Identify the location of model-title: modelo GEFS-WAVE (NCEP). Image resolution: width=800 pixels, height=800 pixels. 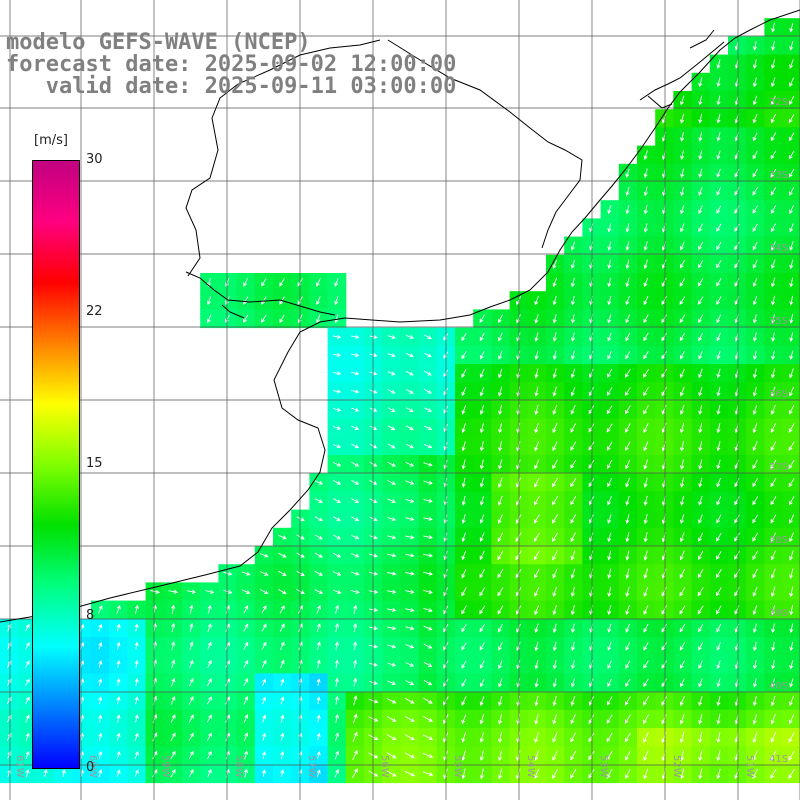
(158, 42).